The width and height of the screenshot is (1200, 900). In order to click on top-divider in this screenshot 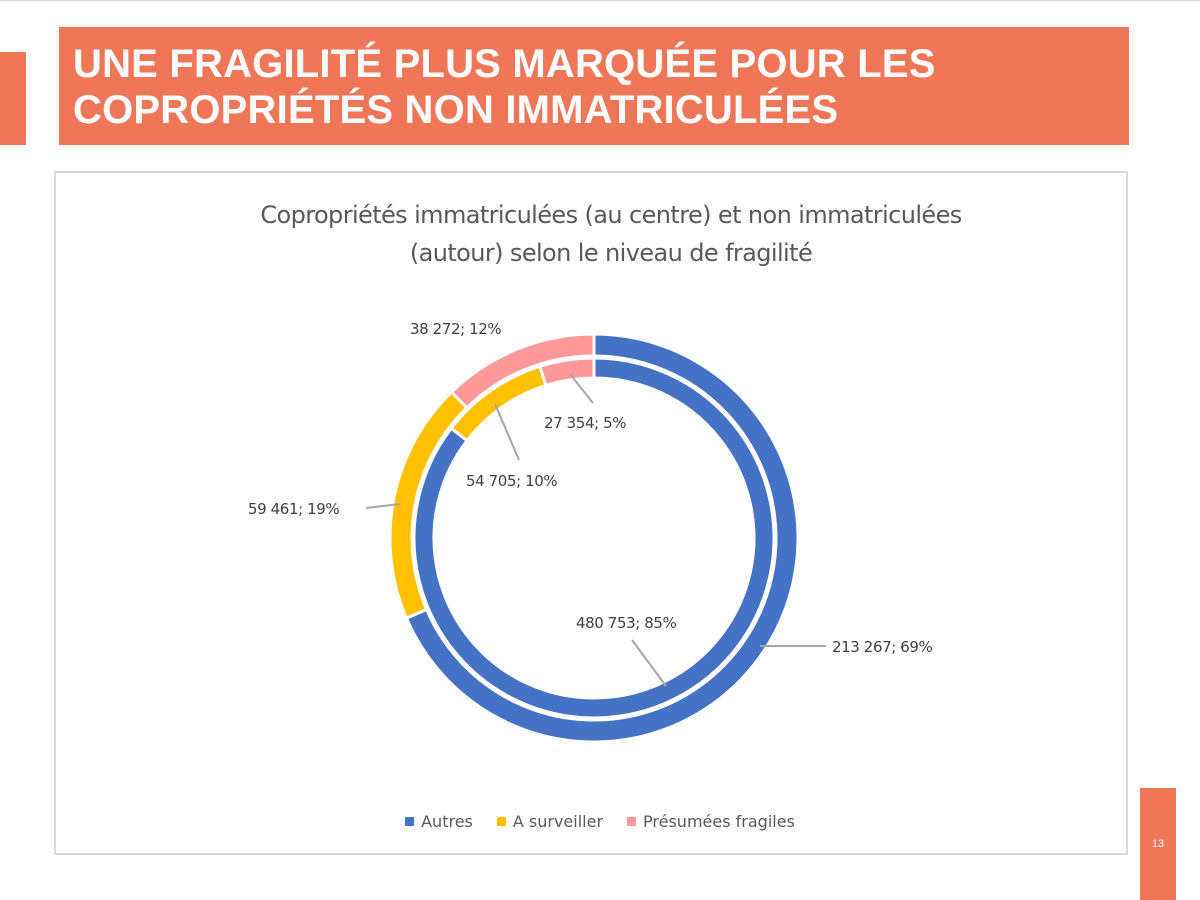, I will do `click(600, 0)`.